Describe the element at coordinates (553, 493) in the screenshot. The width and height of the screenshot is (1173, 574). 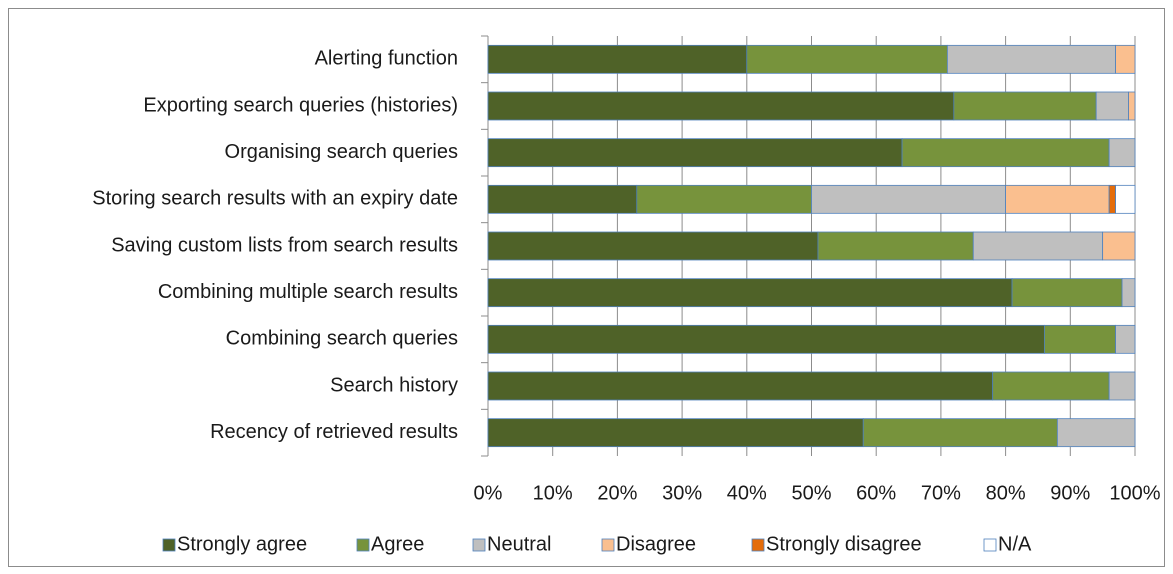
I see `x-tick-label: 10%` at that location.